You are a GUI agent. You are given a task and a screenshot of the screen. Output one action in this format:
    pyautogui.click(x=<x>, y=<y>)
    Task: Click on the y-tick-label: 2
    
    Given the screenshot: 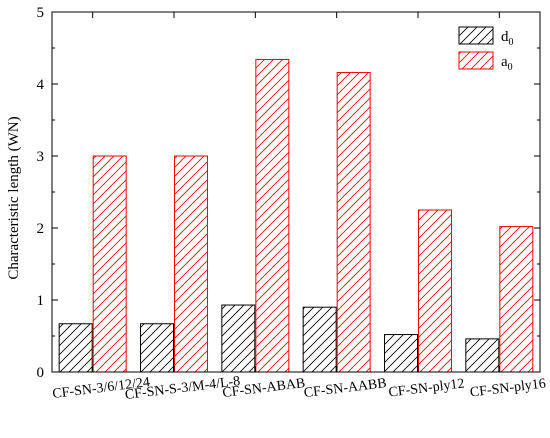 What is the action you would take?
    pyautogui.click(x=41, y=229)
    